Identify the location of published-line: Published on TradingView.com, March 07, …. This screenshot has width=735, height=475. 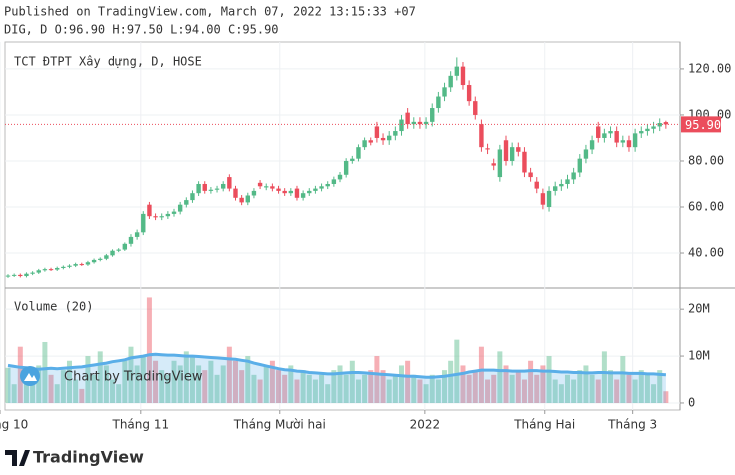
(210, 12).